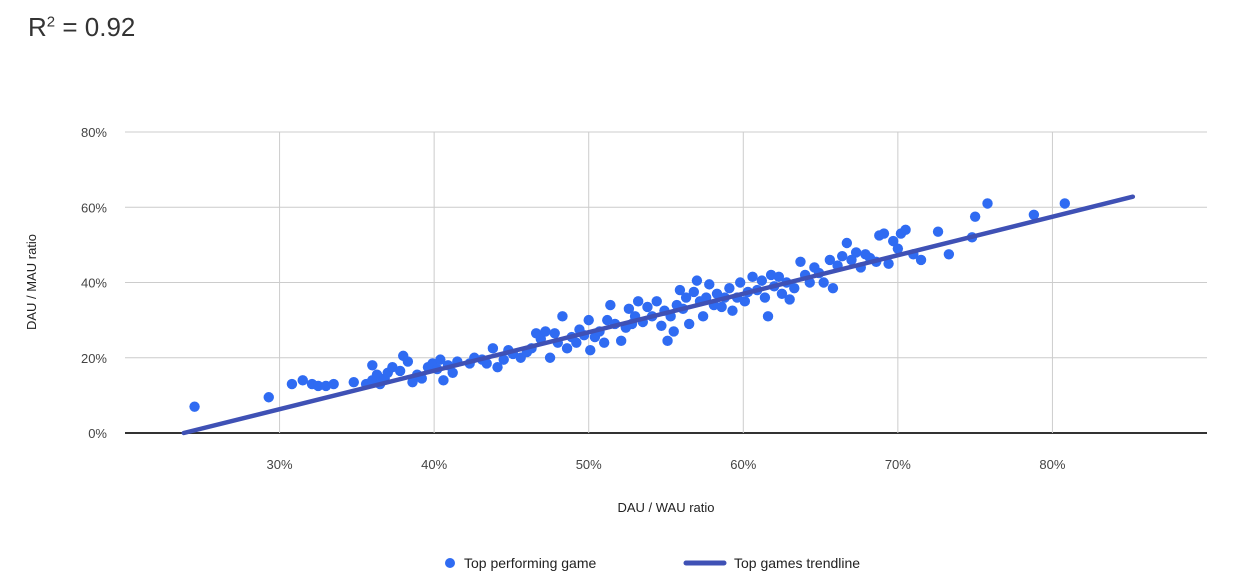 Image resolution: width=1236 pixels, height=586 pixels. What do you see at coordinates (589, 464) in the screenshot?
I see `x-tick-label: 50%` at bounding box center [589, 464].